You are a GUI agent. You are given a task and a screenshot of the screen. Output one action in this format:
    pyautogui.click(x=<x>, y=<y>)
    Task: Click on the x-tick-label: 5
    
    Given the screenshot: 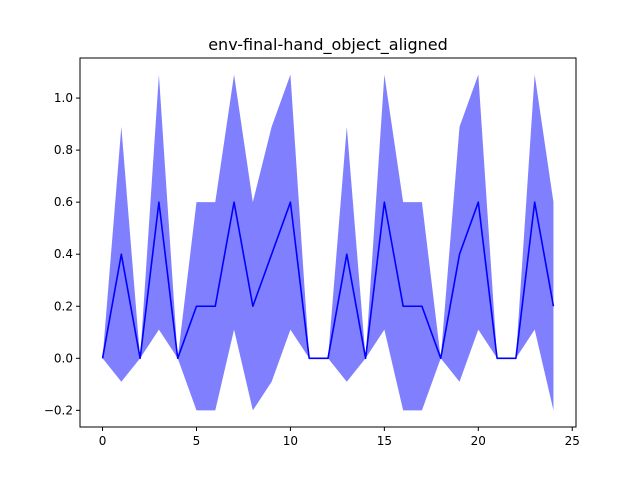 What is the action you would take?
    pyautogui.click(x=197, y=441)
    